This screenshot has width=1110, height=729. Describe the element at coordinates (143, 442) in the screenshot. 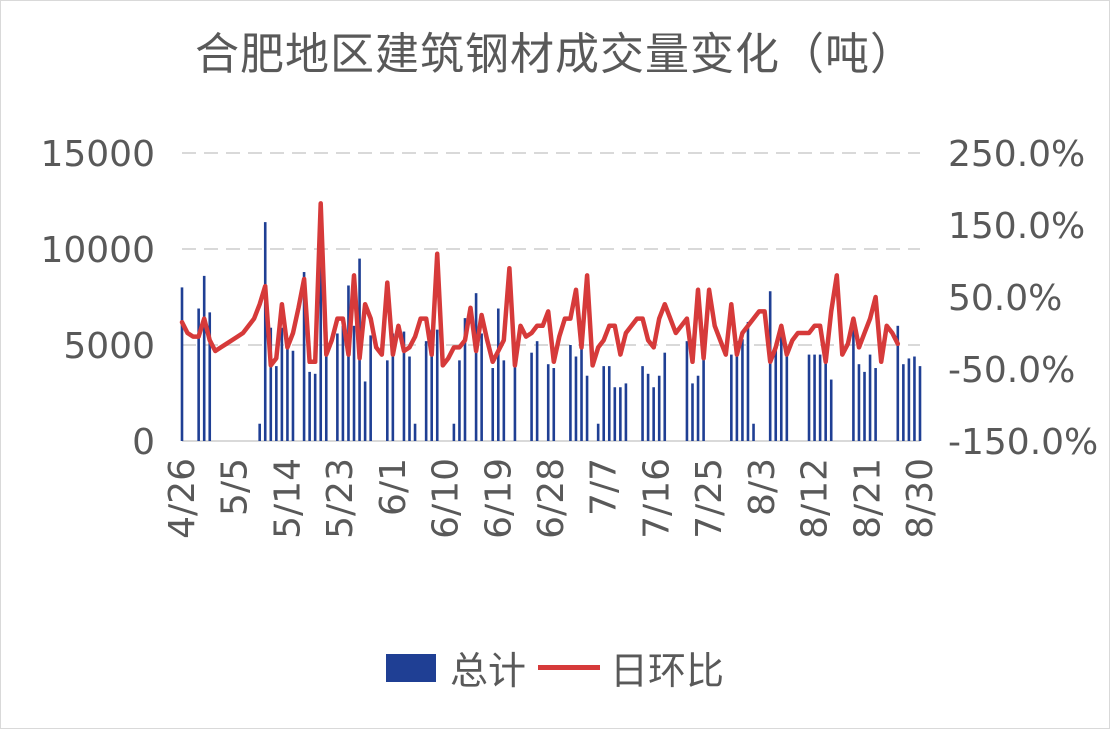

I see `left-axis-tick-label: 0` at that location.